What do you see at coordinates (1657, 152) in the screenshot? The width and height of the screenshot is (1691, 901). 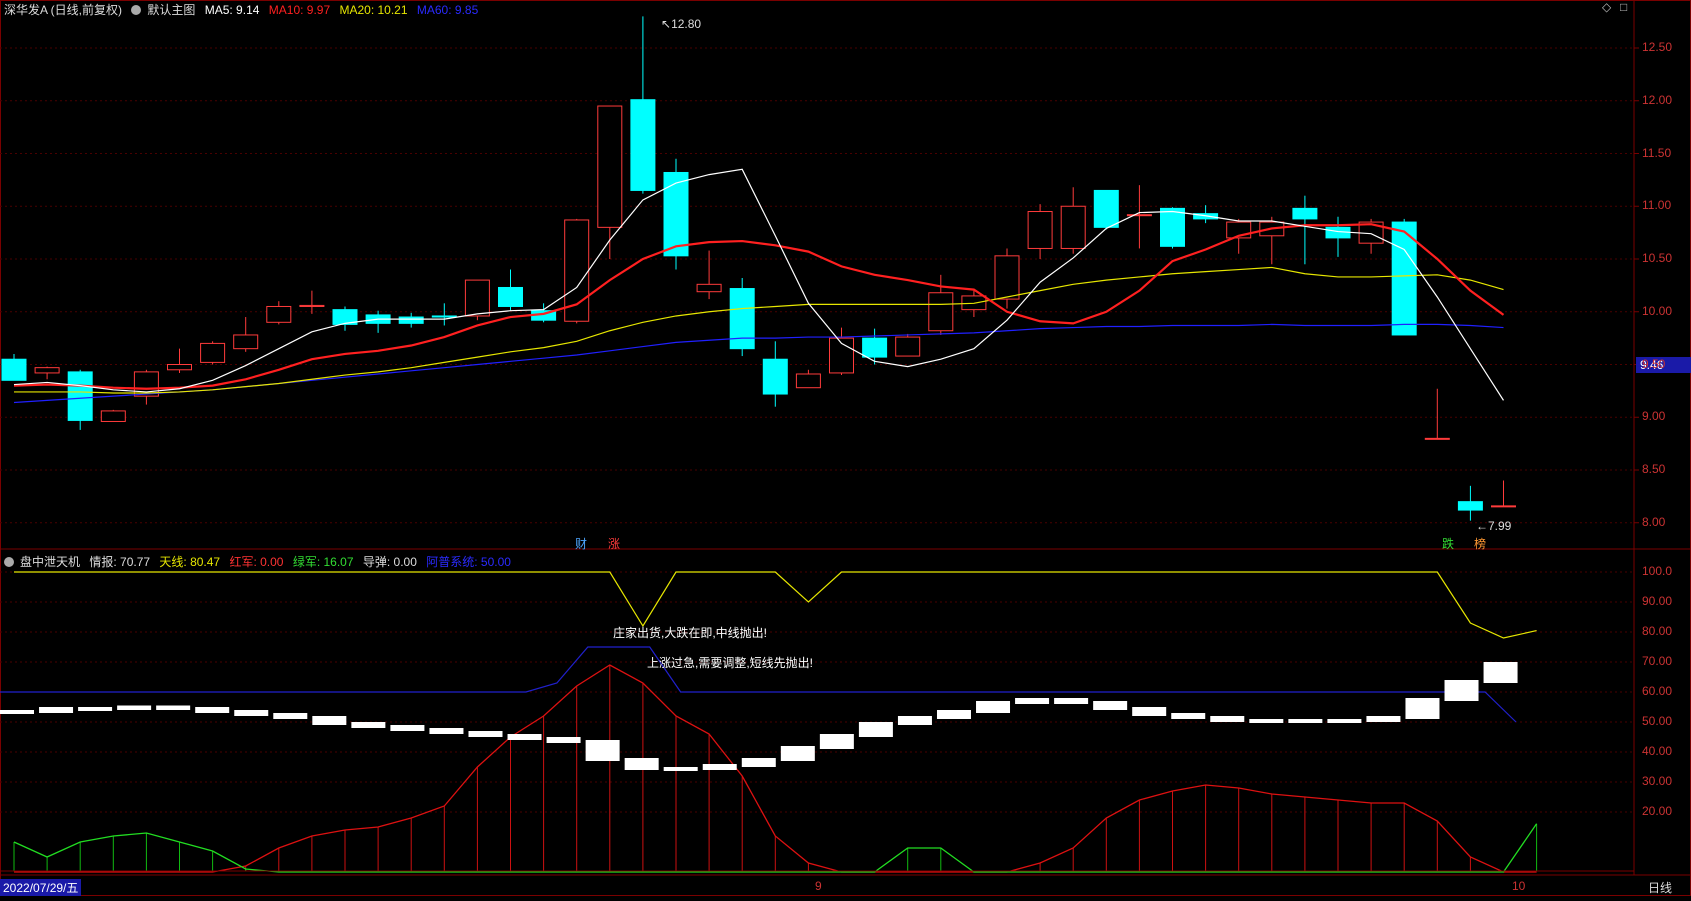 I see `price-axis-label: 11.50` at bounding box center [1657, 152].